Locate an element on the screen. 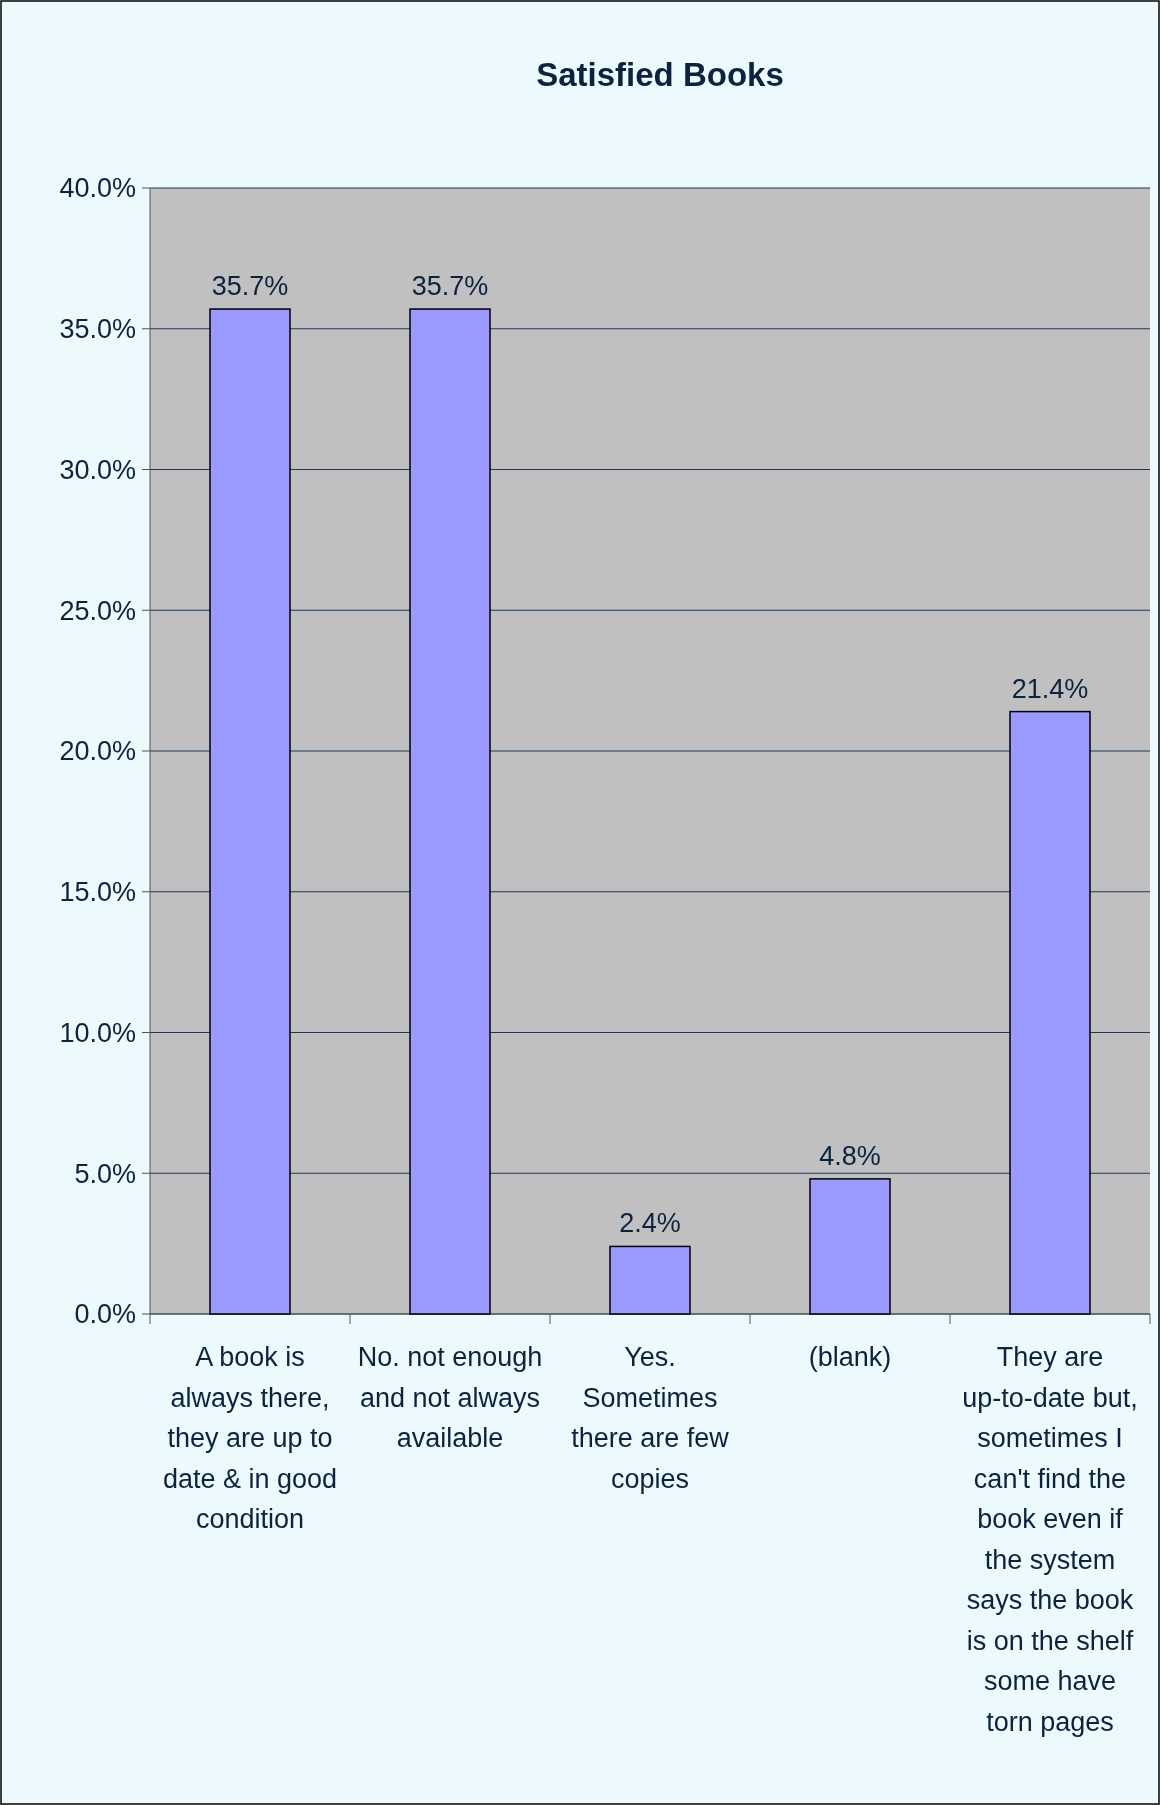  y-tick-label: 5.0% is located at coordinates (105, 1173).